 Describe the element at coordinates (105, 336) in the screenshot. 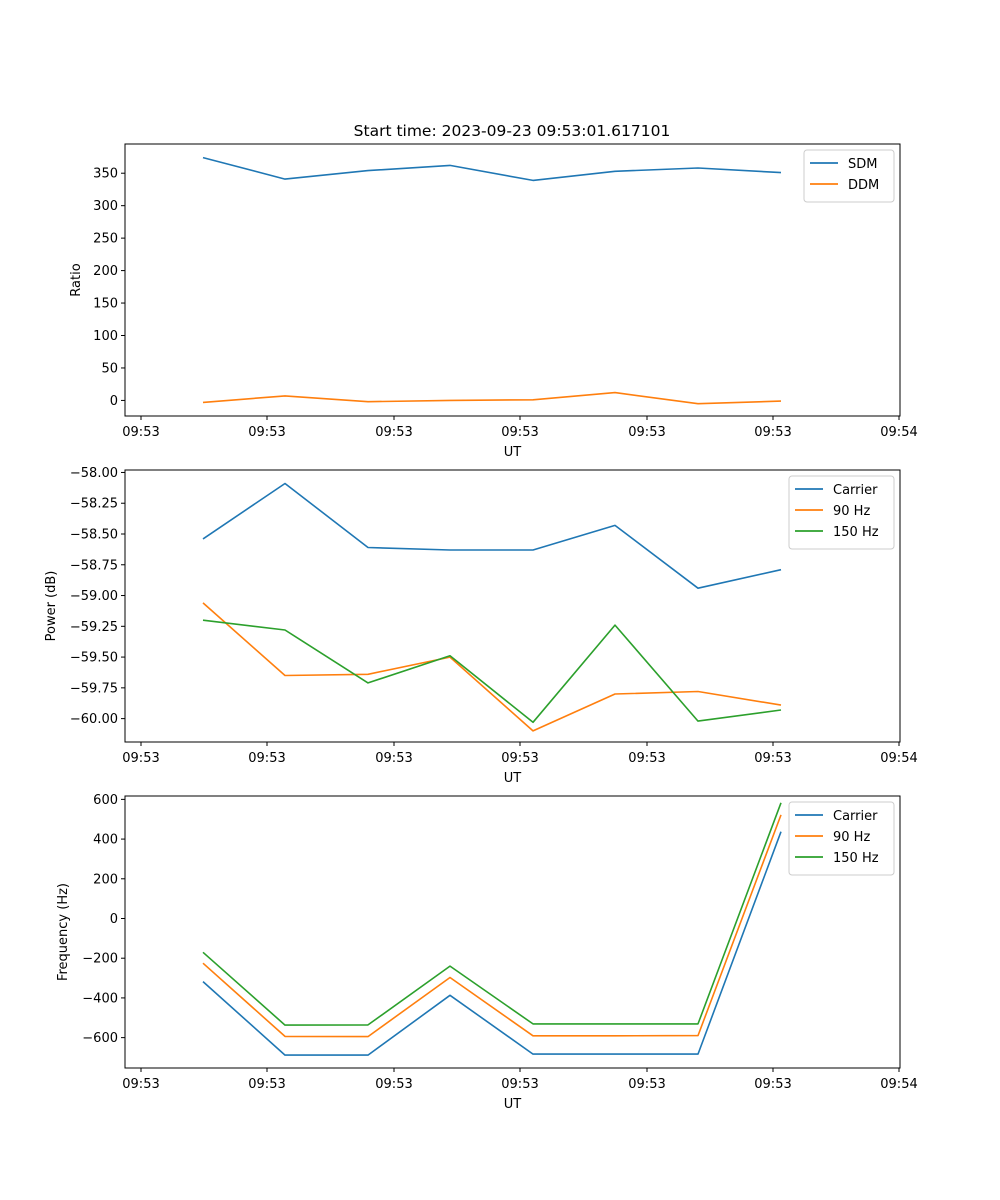

I see `y-tick-label: 100` at that location.